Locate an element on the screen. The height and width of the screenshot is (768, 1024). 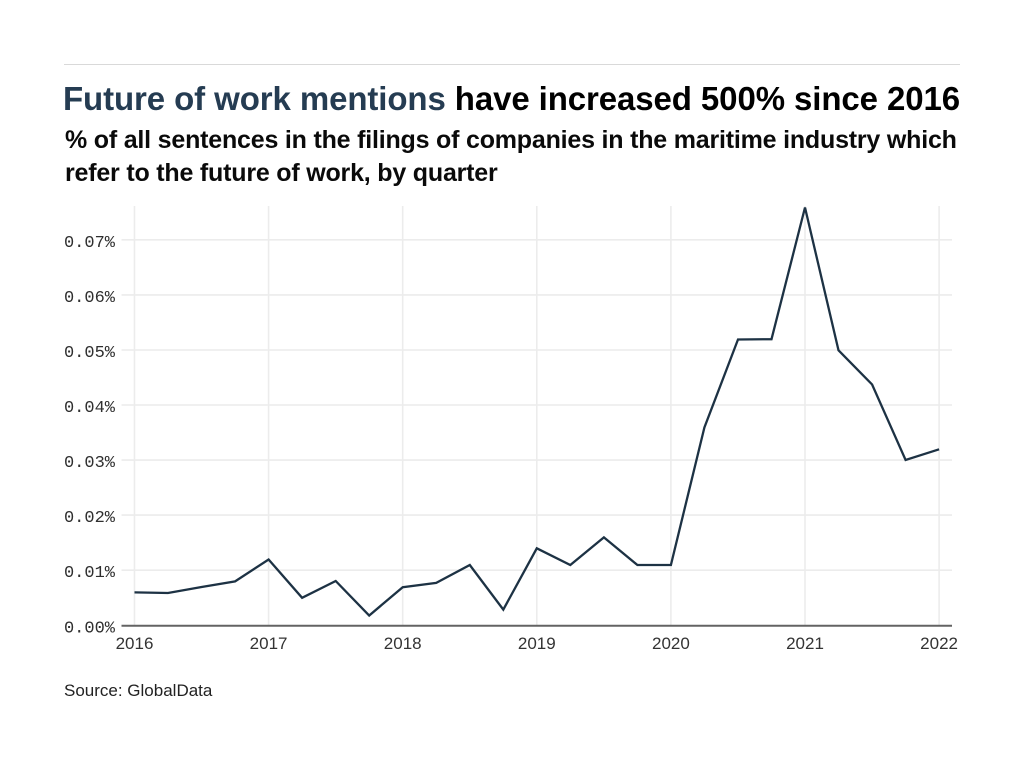
svg-text: 0.07% is located at coordinates (90, 243).